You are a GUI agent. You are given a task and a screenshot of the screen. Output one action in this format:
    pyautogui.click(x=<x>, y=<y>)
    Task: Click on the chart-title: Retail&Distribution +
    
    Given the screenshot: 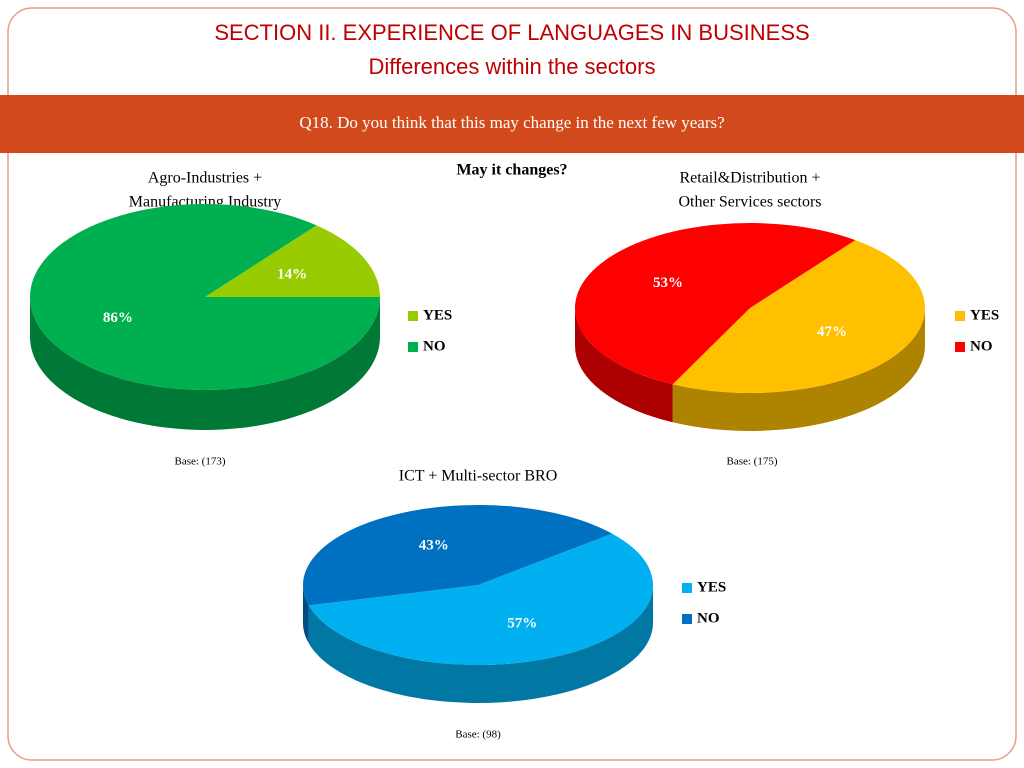 What is the action you would take?
    pyautogui.click(x=749, y=178)
    